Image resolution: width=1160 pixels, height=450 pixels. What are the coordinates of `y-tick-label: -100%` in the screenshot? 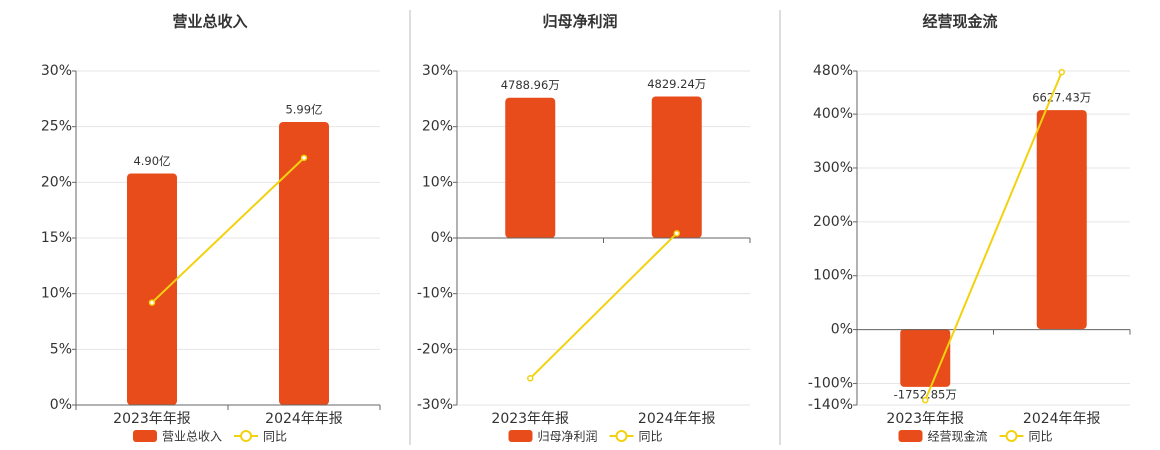 It's located at (830, 383).